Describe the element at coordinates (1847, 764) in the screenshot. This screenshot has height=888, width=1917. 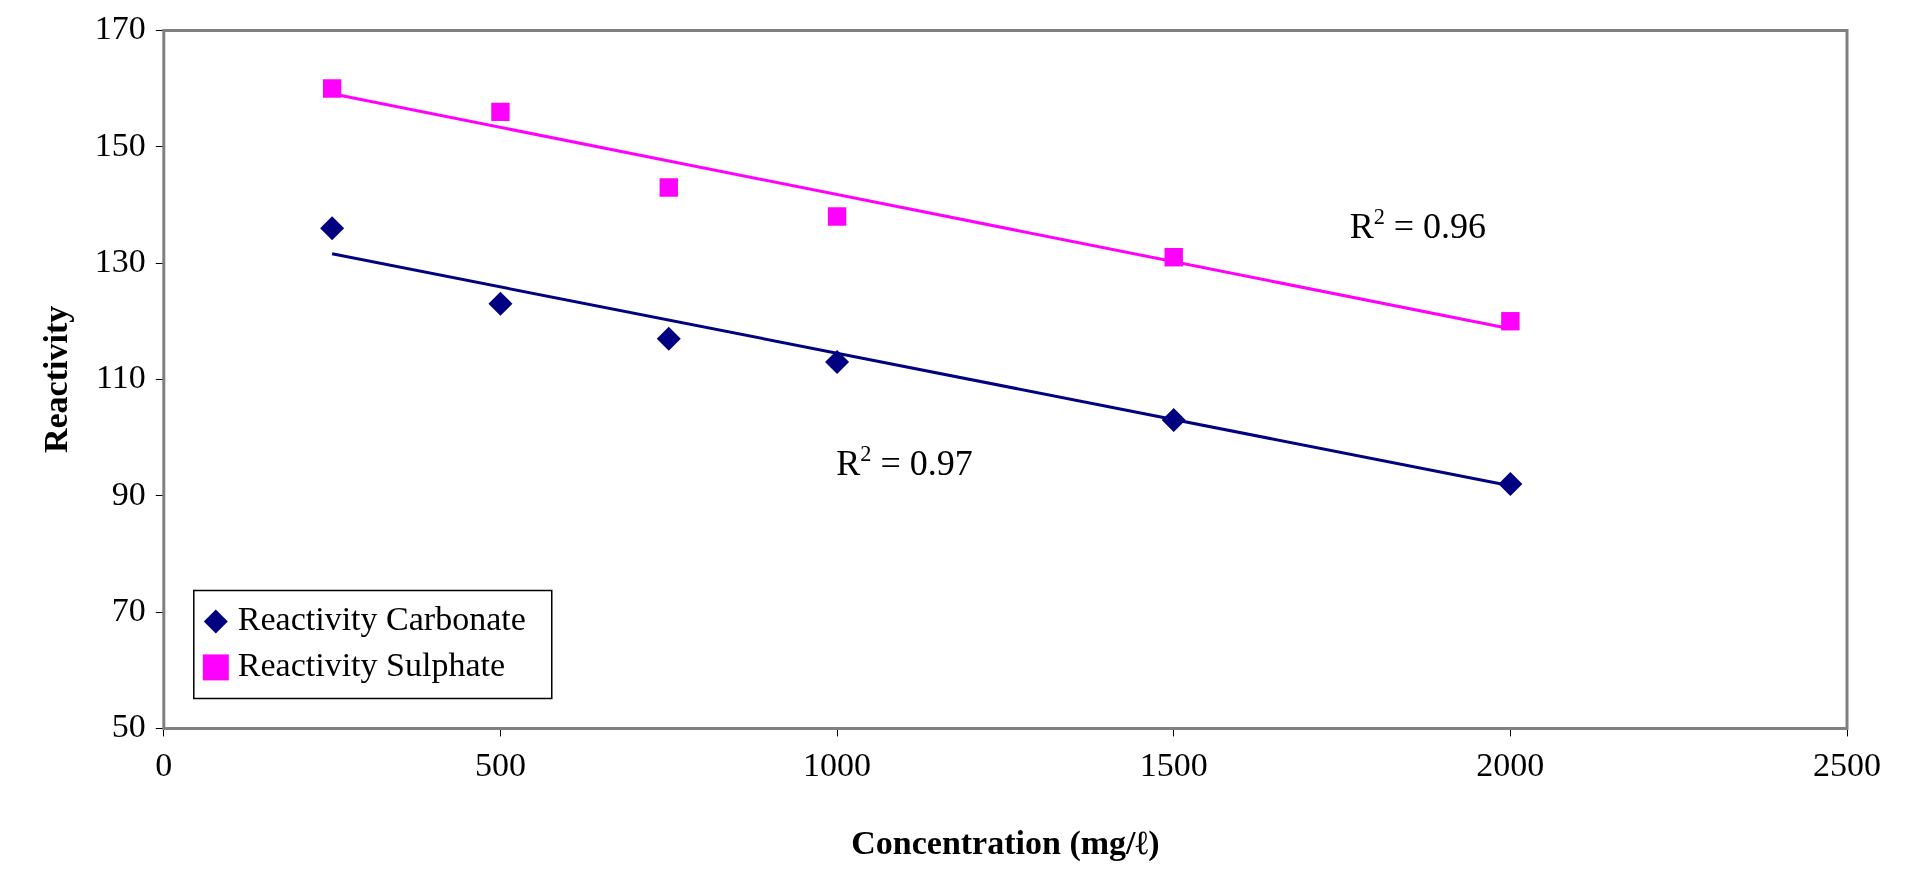
I see `x-tick-label: 2500` at that location.